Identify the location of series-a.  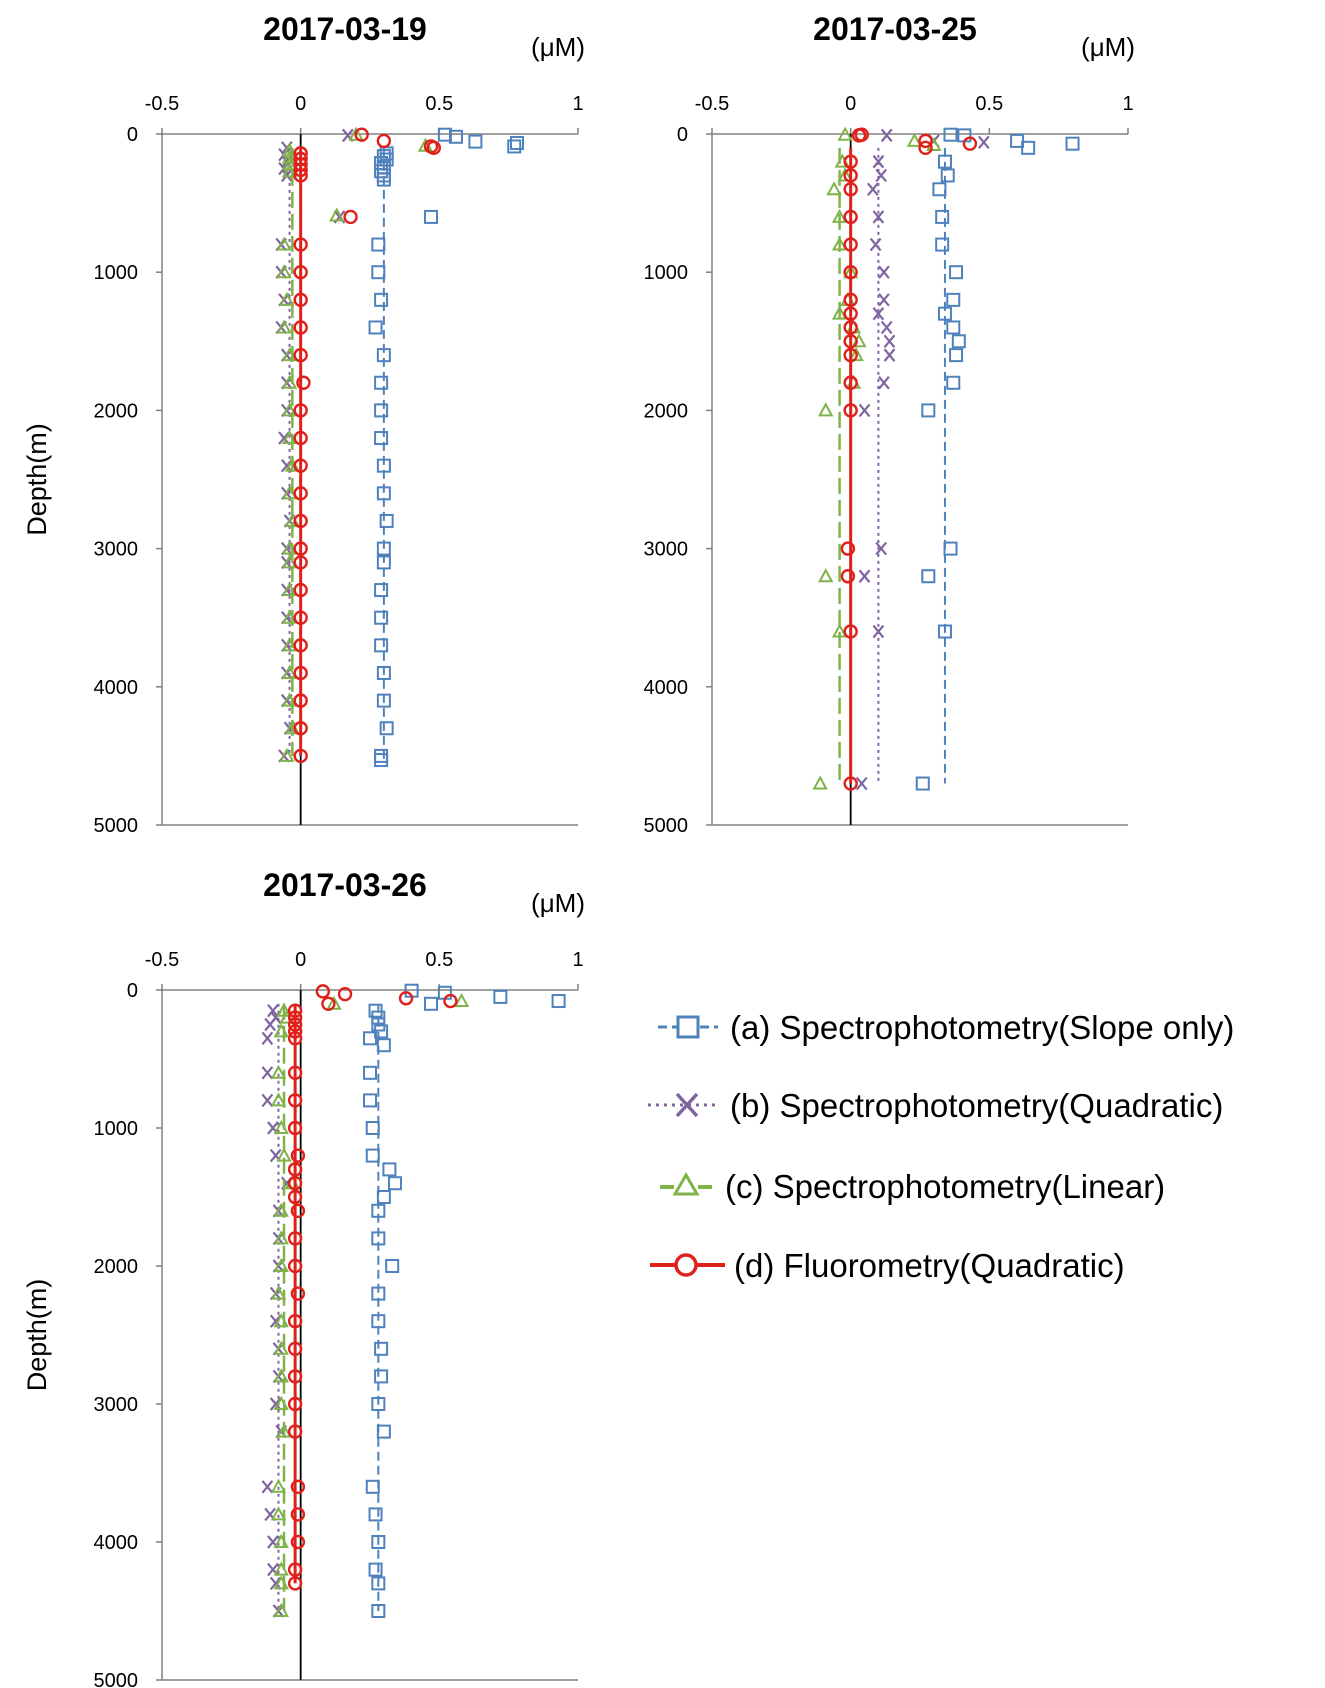
(446, 447).